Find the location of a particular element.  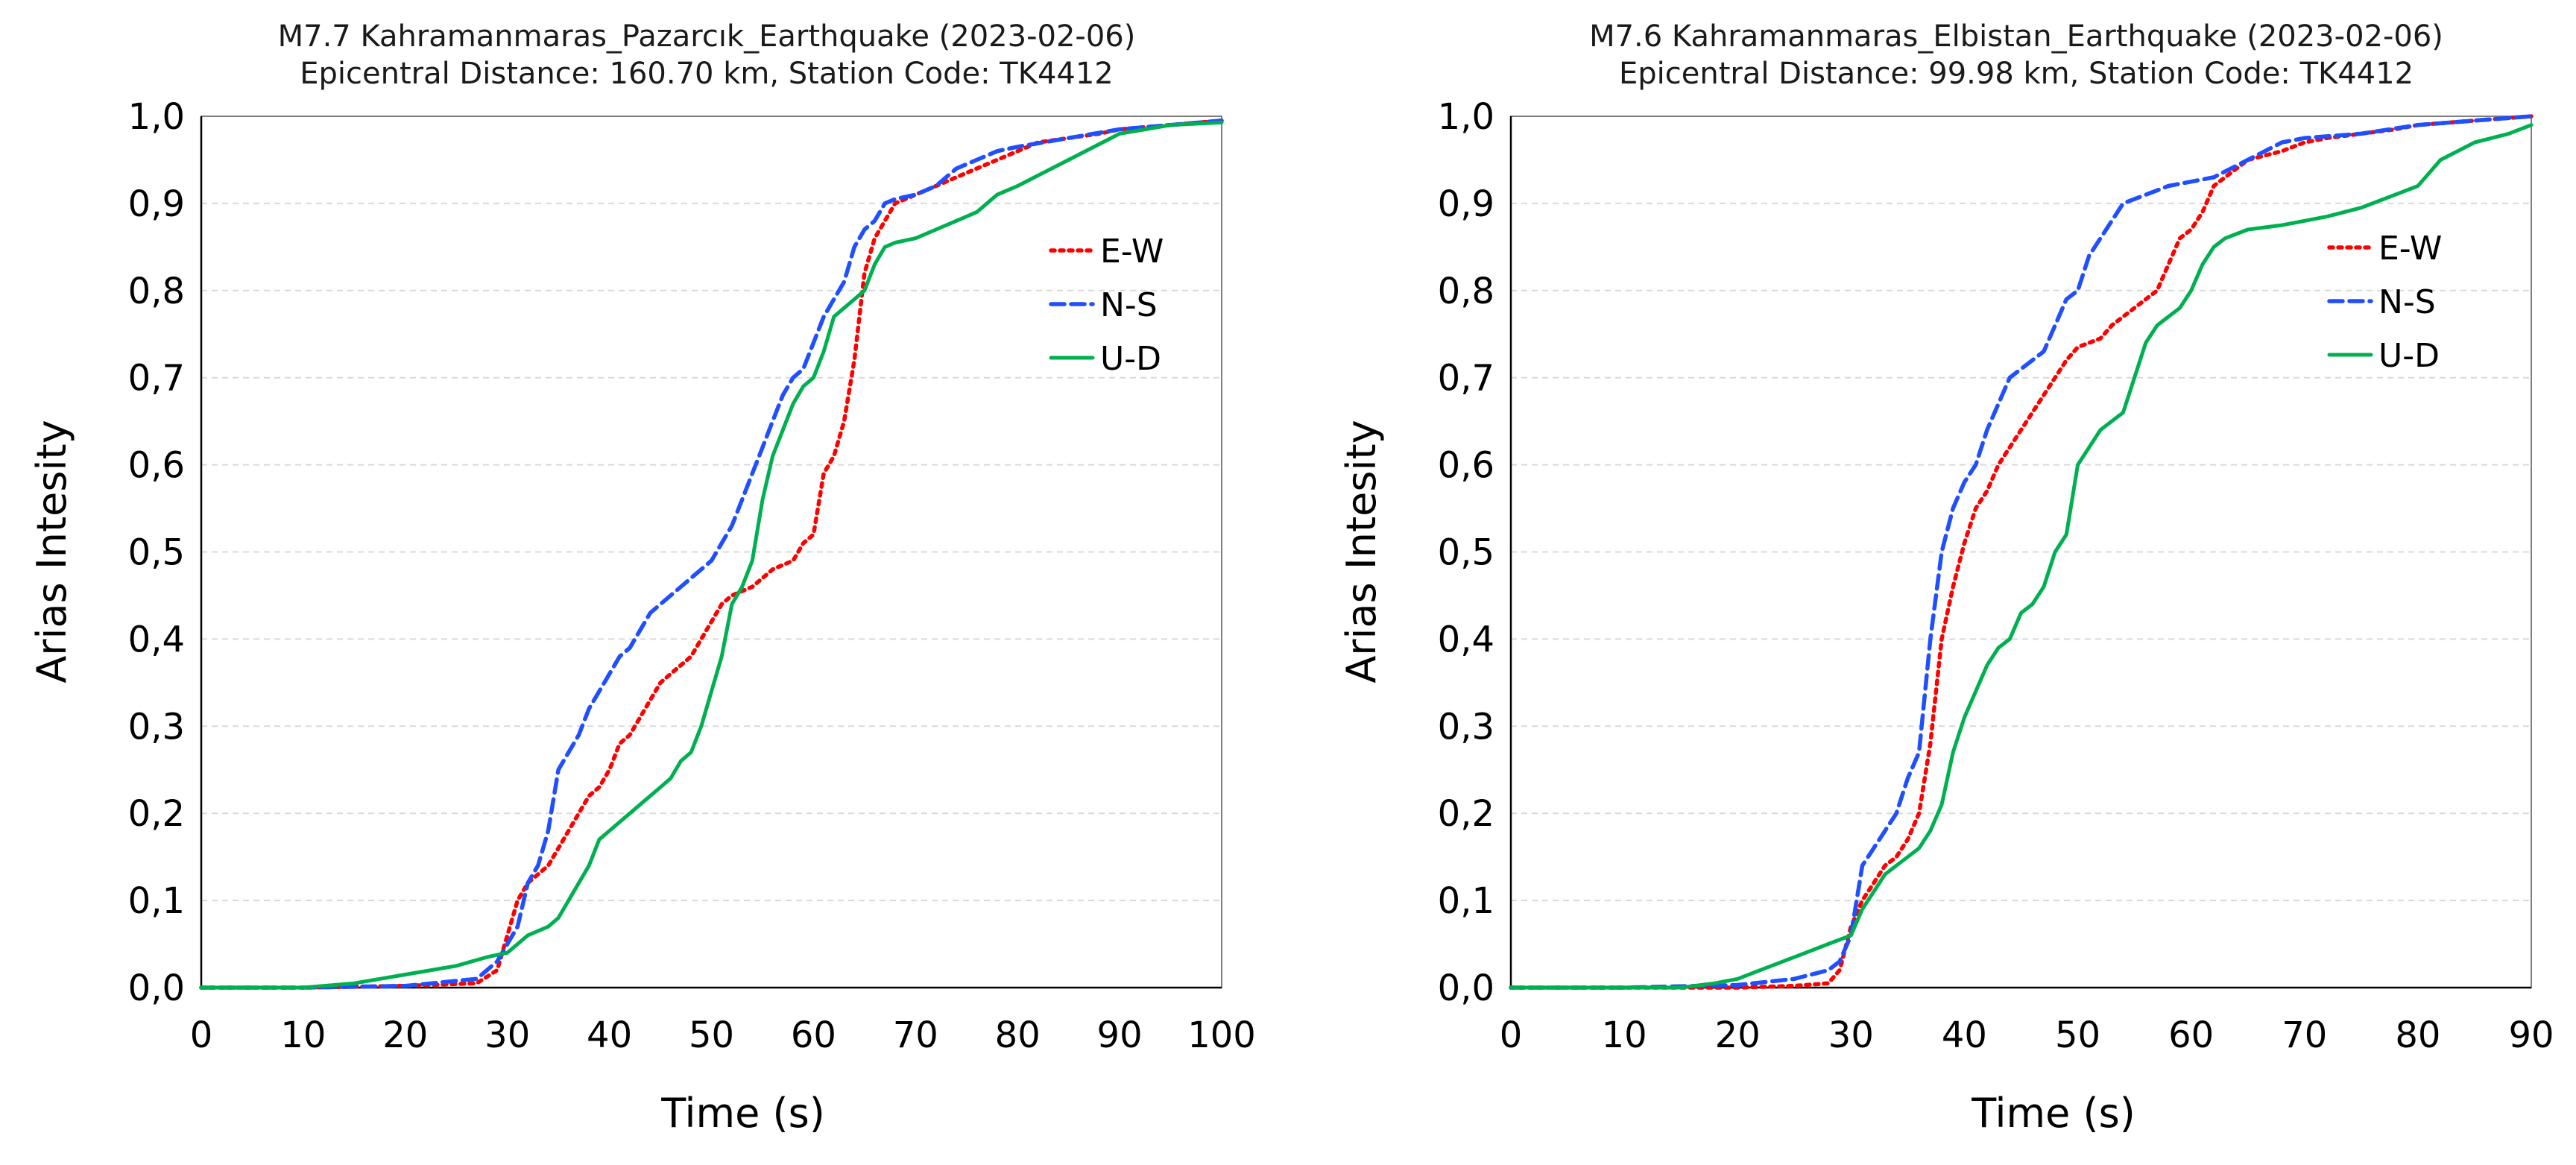

x-tick-labels: 0 10 20 30 40 50 60 70 80 90 100 is located at coordinates (723, 1035).